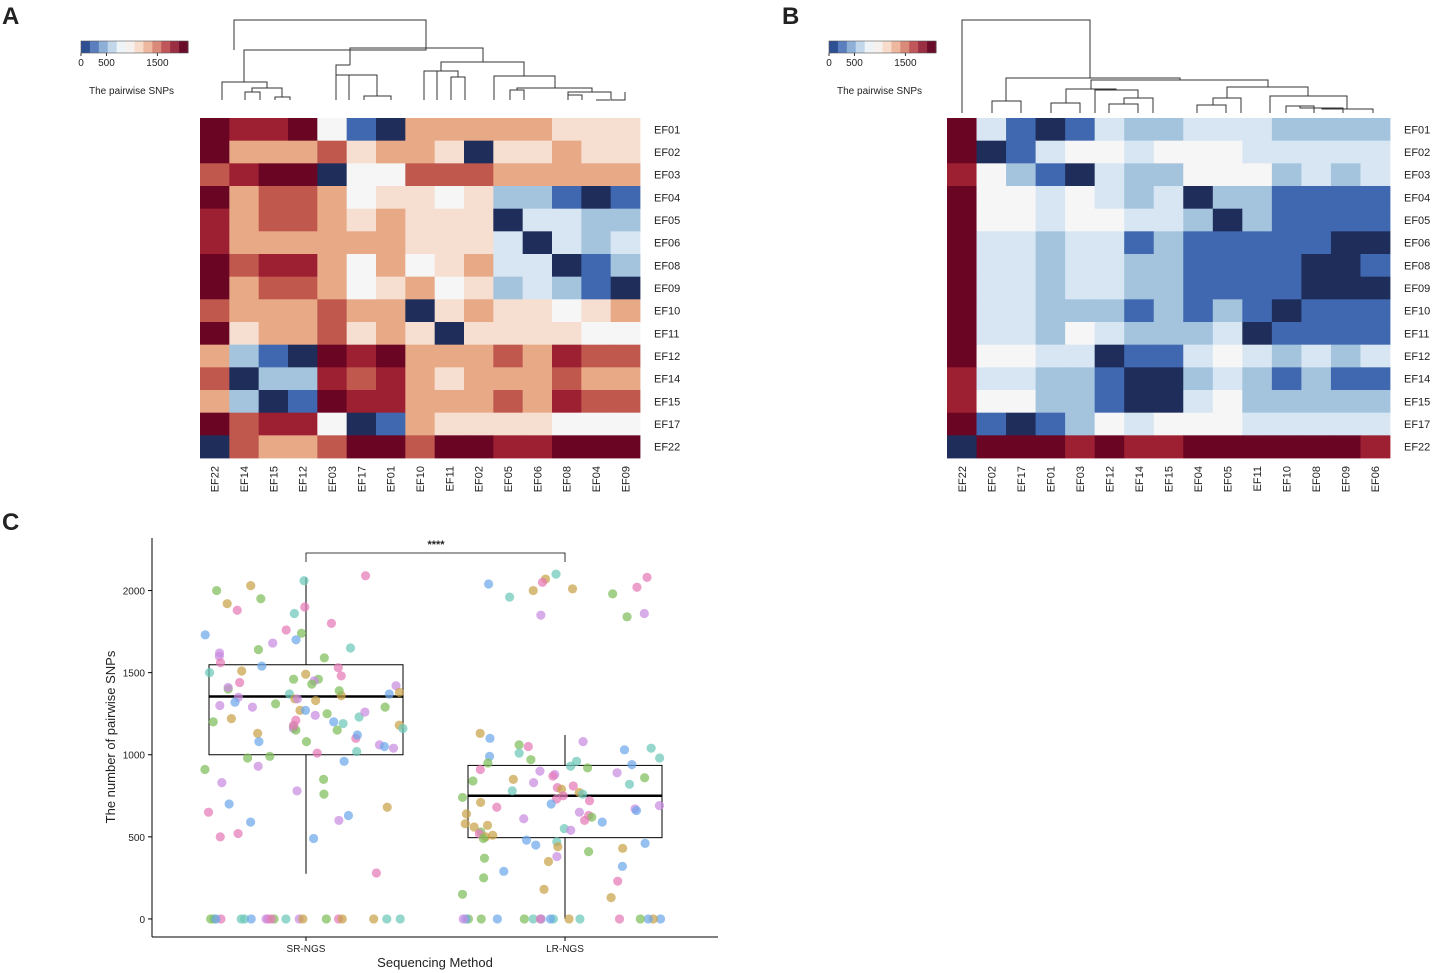  Describe the element at coordinates (362, 479) in the screenshot. I see `heatmap-a-col-label: EF17` at that location.